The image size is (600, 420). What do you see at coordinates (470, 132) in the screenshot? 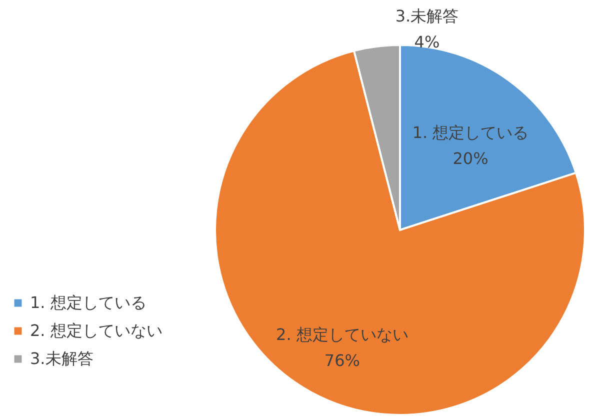
I see `slice-label: 1. 想定している` at bounding box center [470, 132].